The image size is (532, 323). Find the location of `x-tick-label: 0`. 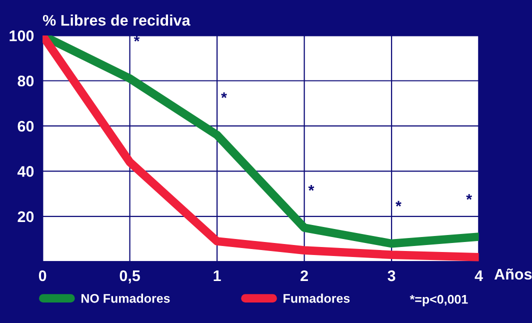

x-tick-label: 0 is located at coordinates (42, 276).